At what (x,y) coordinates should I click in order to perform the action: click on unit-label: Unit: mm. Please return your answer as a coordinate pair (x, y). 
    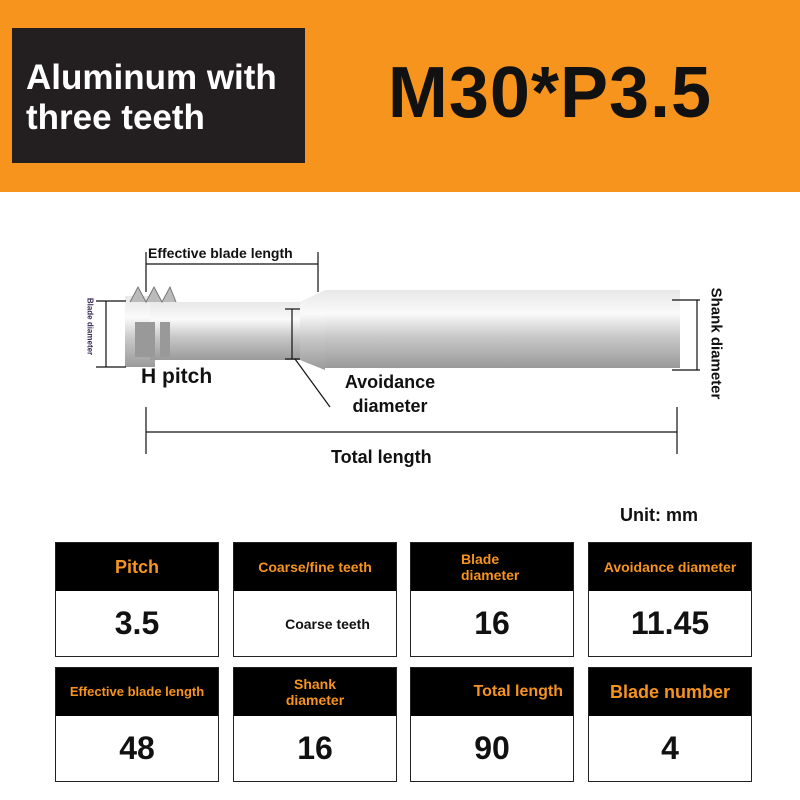
    Looking at the image, I should click on (659, 515).